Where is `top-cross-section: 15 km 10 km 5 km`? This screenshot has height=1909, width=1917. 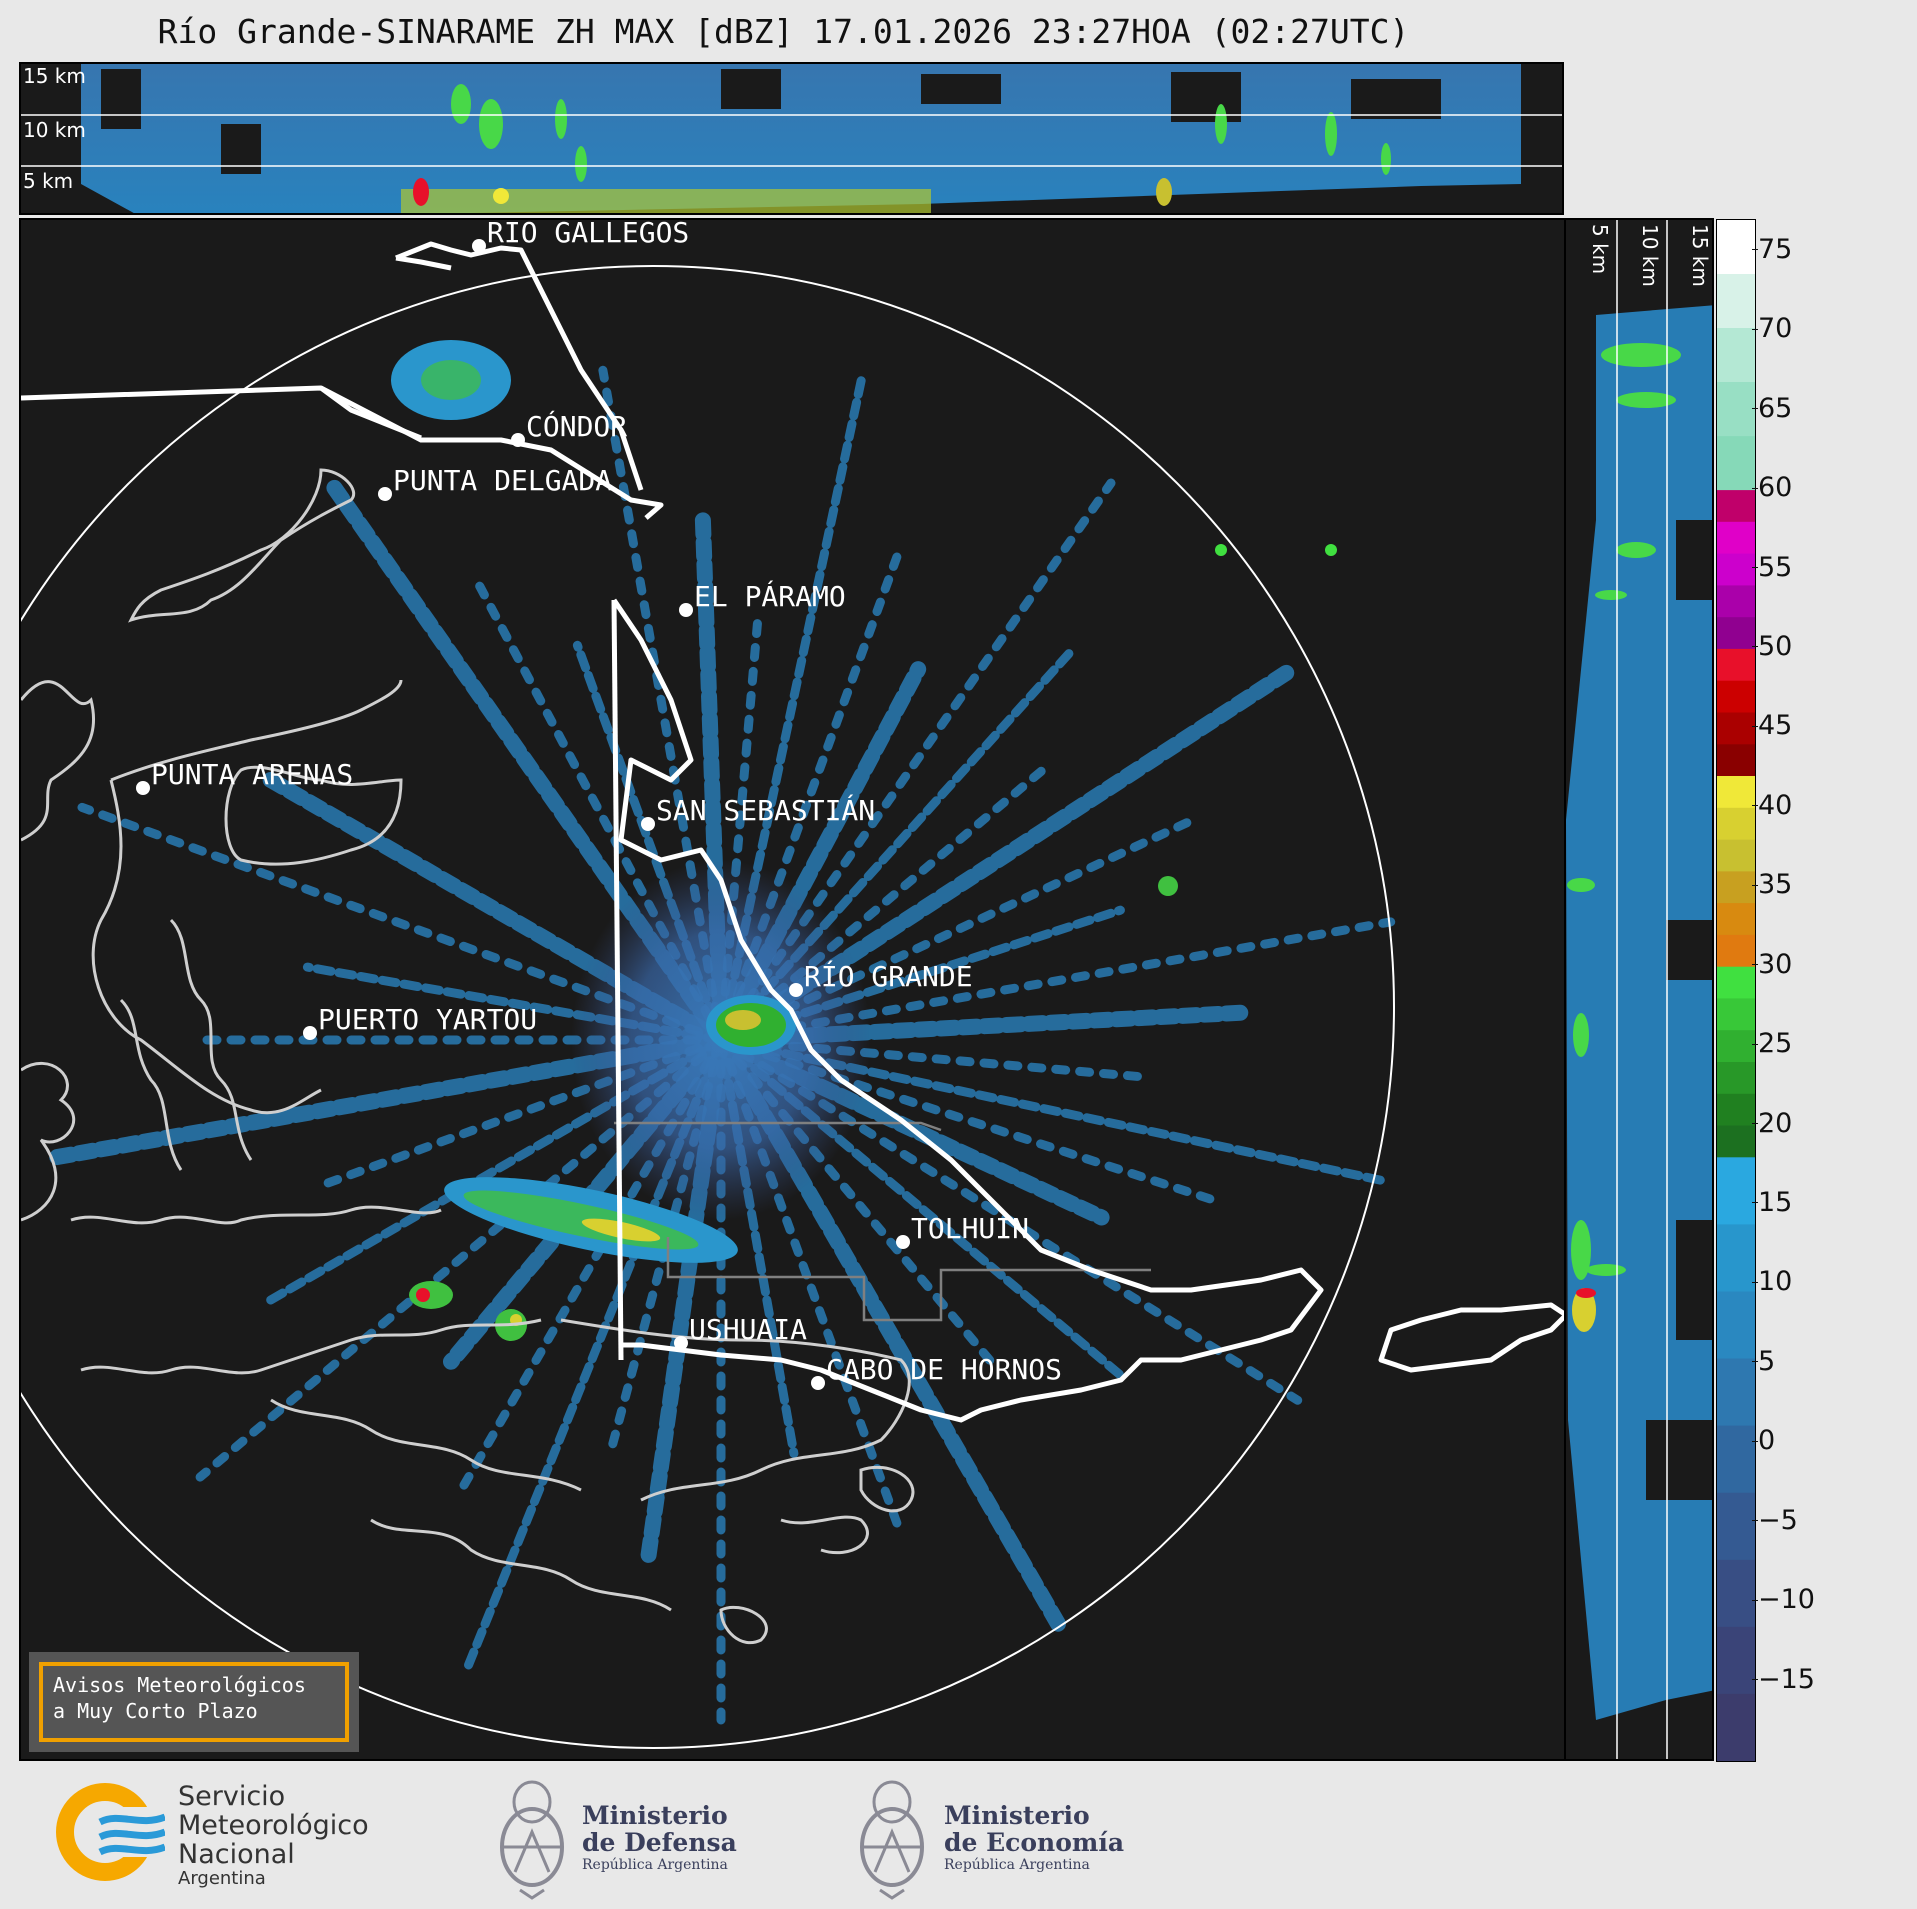 top-cross-section: 15 km 10 km 5 km is located at coordinates (791, 138).